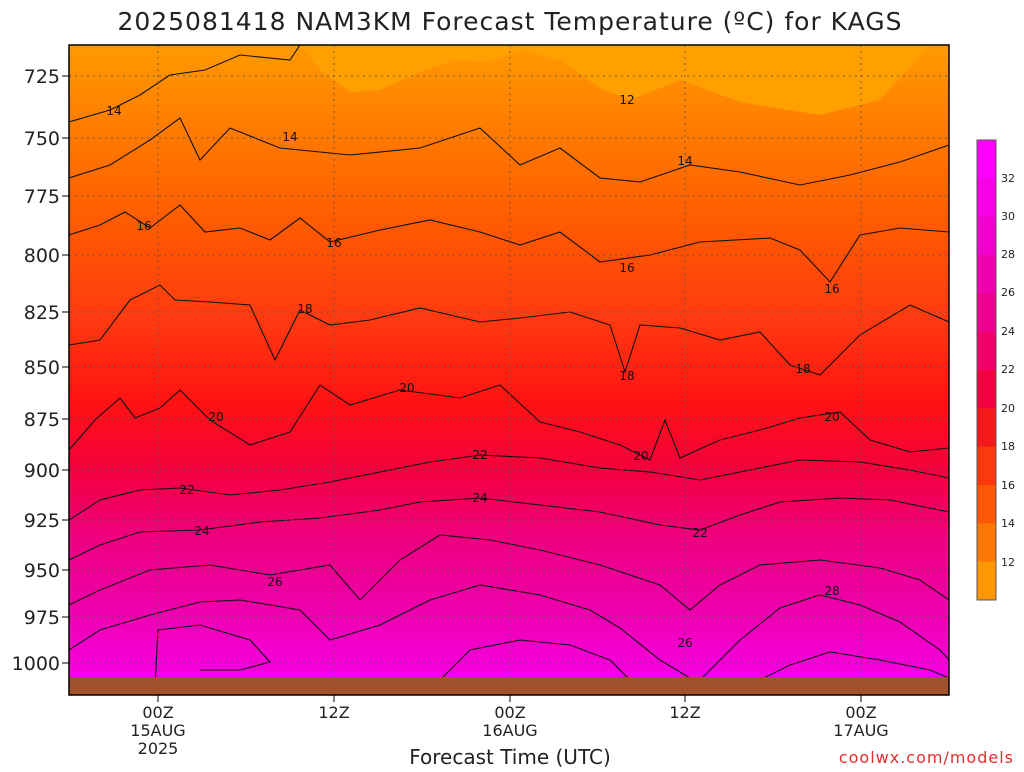 Image resolution: width=1024 pixels, height=772 pixels. What do you see at coordinates (42, 368) in the screenshot?
I see `y-tick-label: 850` at bounding box center [42, 368].